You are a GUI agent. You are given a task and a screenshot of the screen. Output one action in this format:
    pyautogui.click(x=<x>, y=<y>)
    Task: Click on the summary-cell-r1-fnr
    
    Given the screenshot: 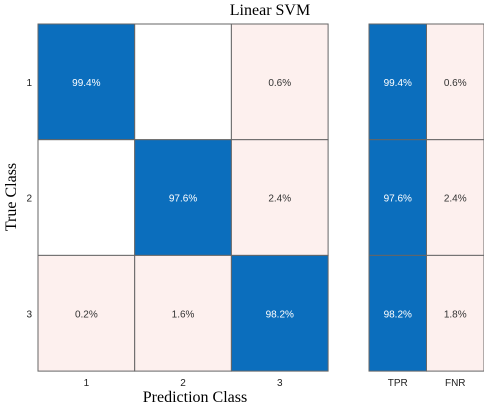 What is the action you would take?
    pyautogui.click(x=455, y=82)
    